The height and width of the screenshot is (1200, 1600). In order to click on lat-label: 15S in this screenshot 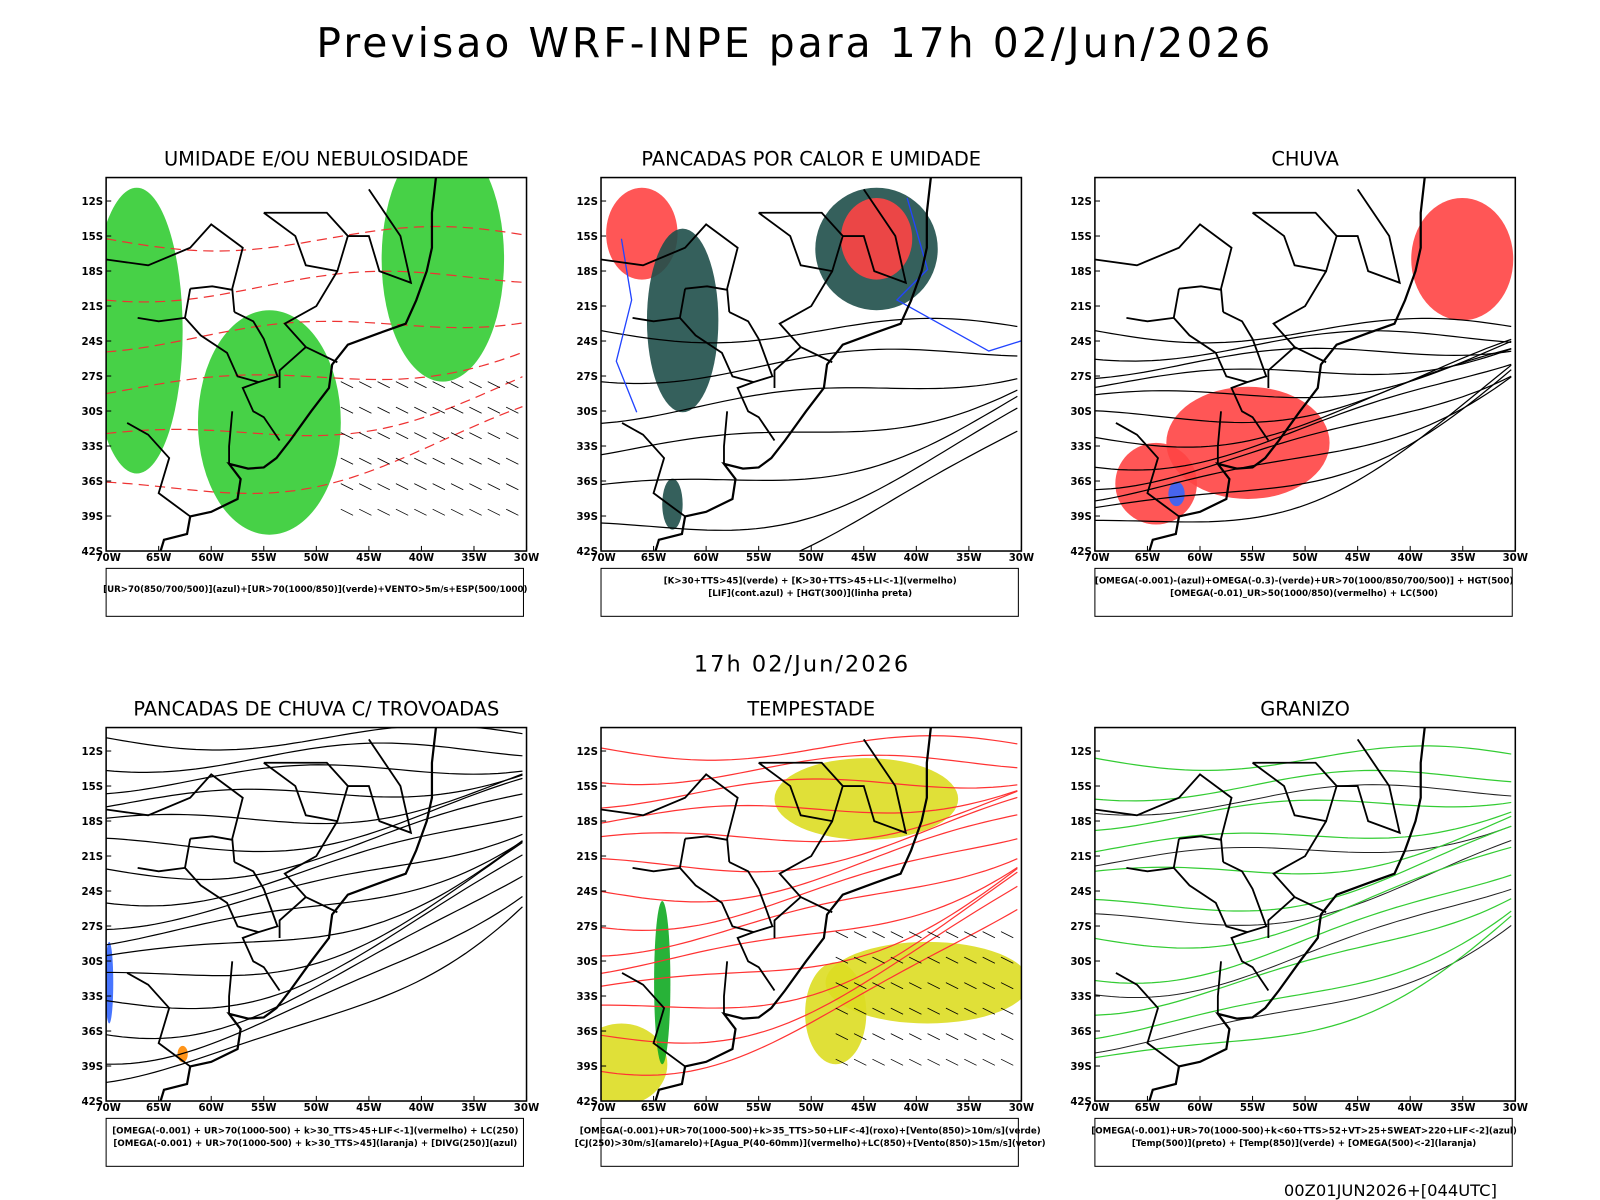, I will do `click(587, 787)`.